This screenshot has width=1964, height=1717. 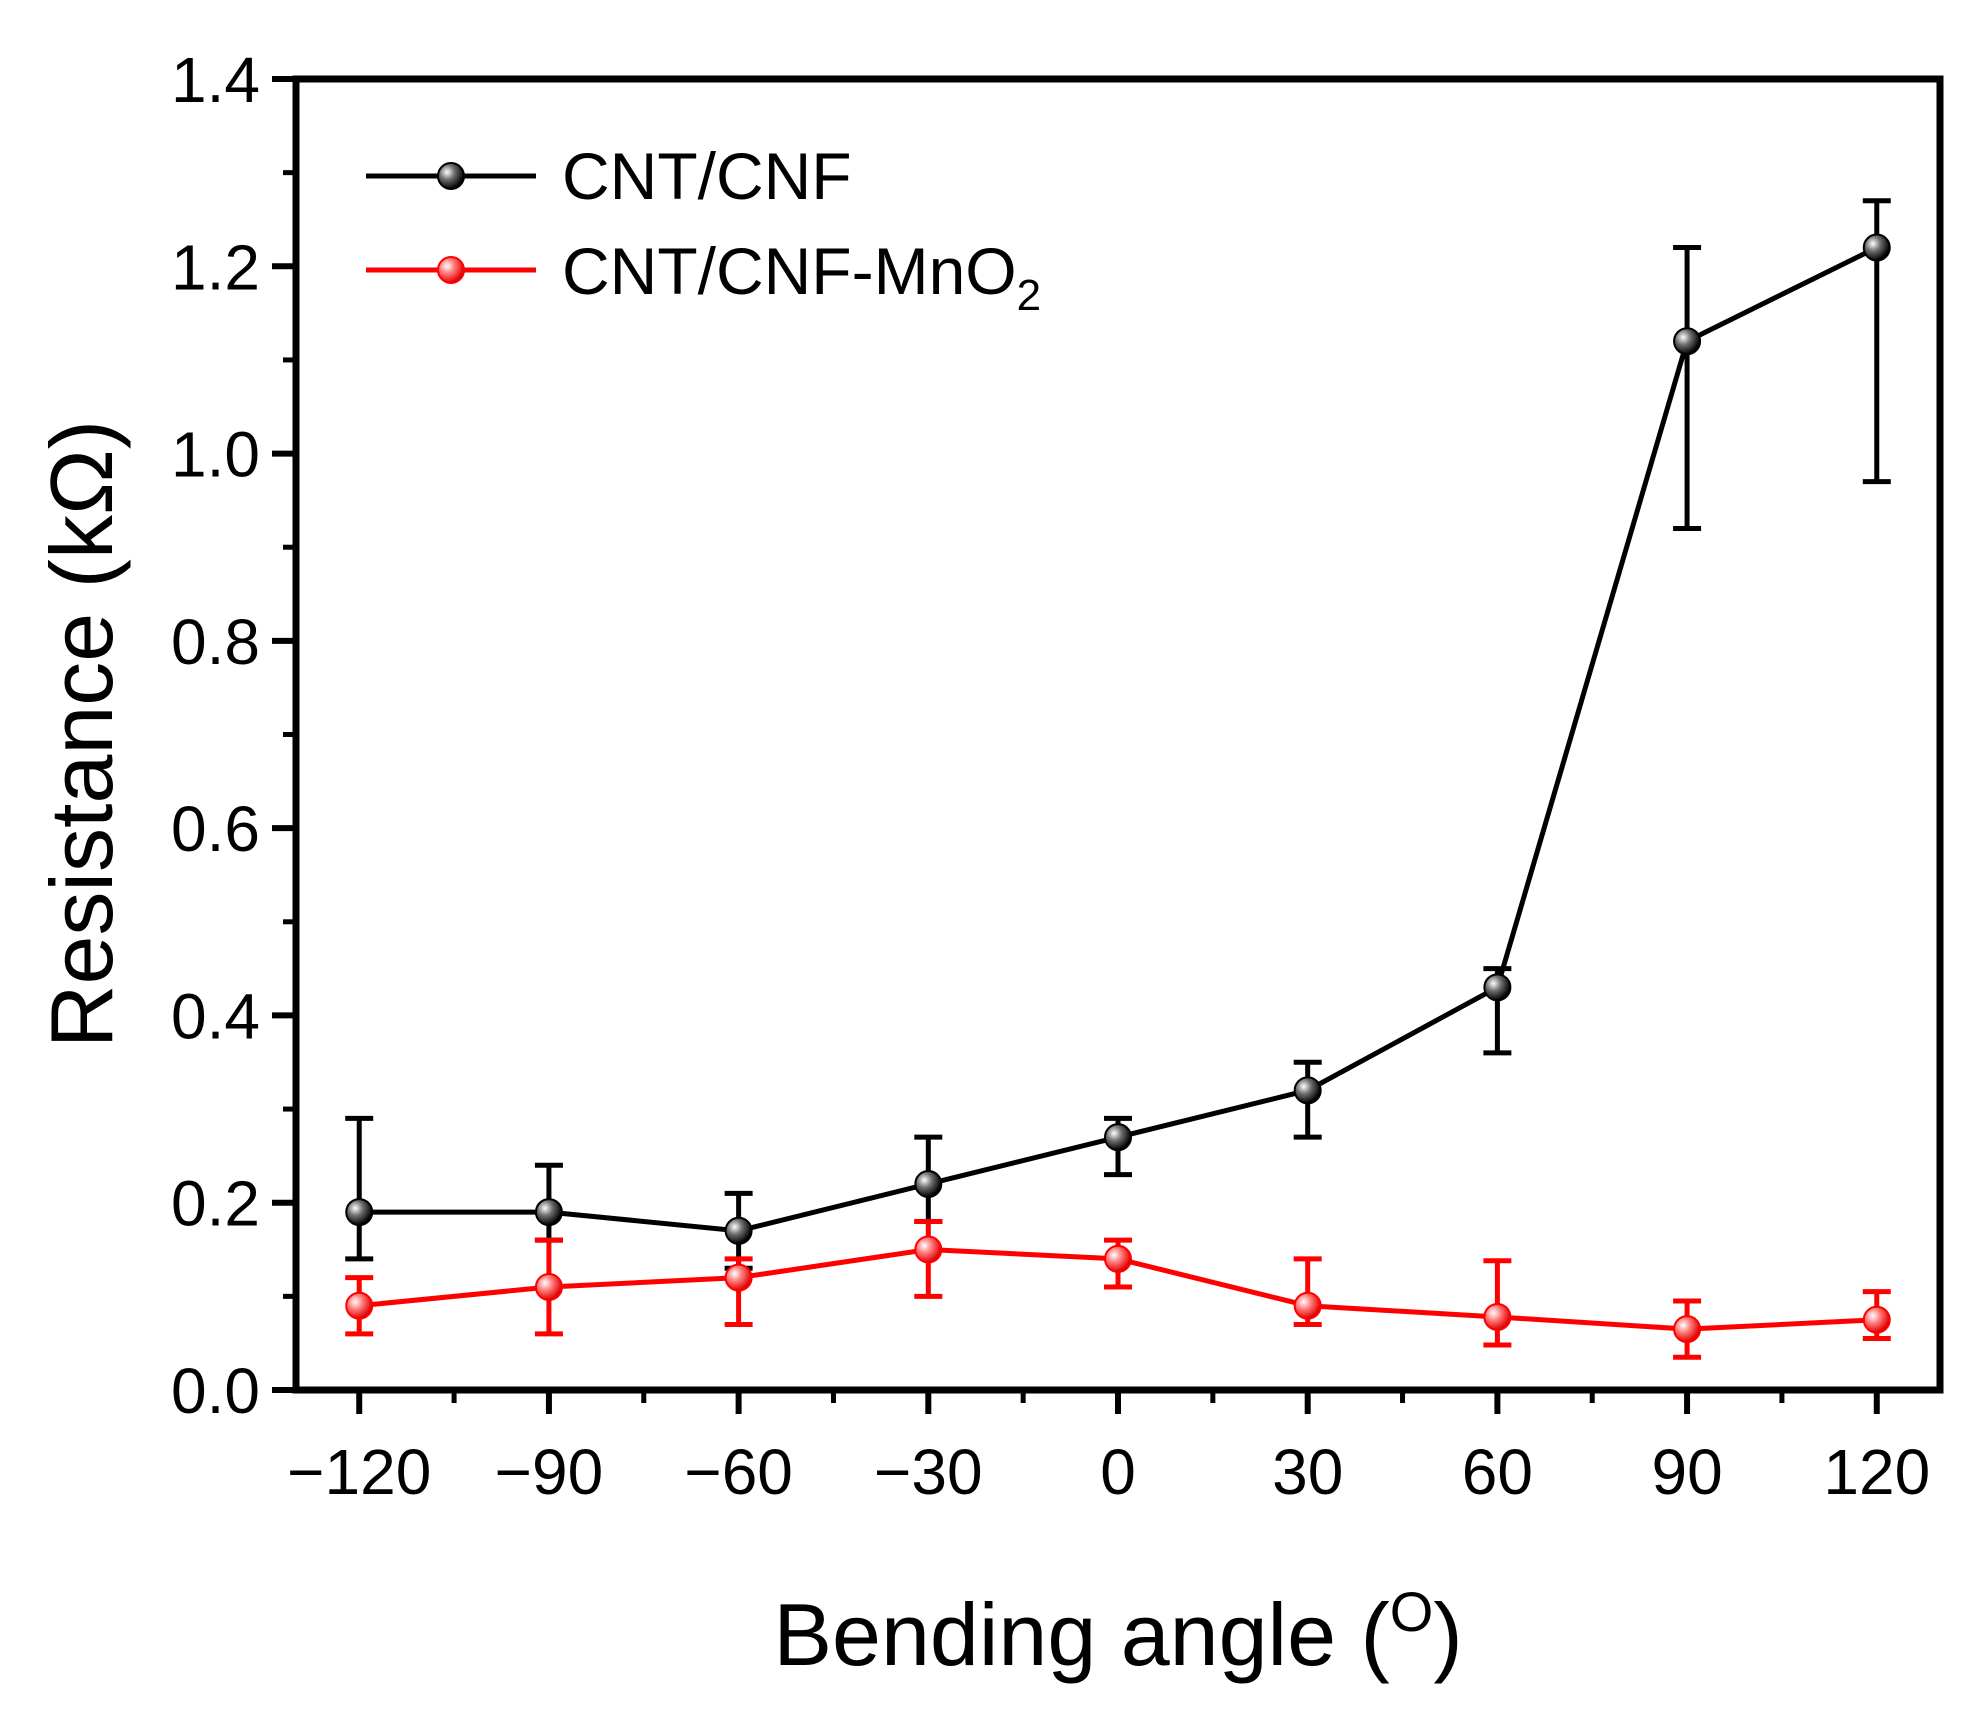 I want to click on x-tick-label: 60, so click(x=1497, y=1472).